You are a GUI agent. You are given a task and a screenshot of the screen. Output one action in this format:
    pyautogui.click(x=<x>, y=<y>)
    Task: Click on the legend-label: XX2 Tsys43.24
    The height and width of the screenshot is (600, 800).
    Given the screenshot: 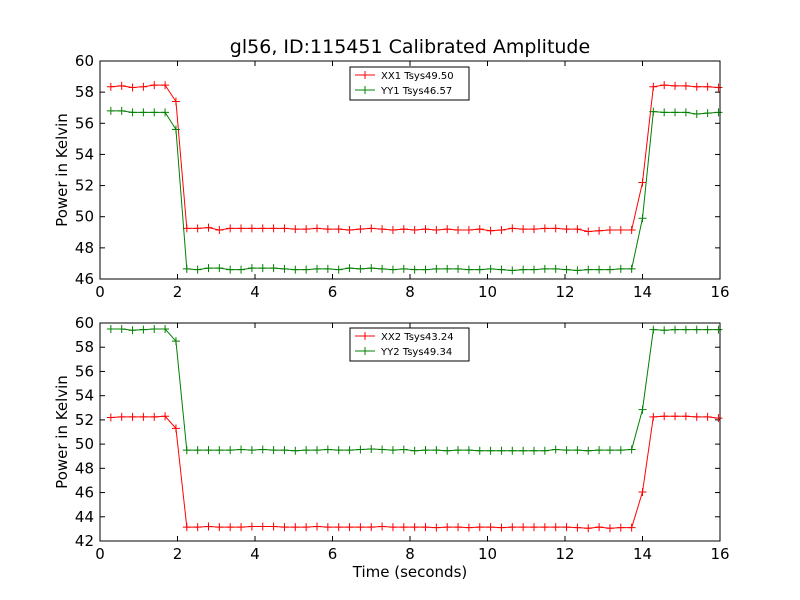 What is the action you would take?
    pyautogui.click(x=417, y=337)
    